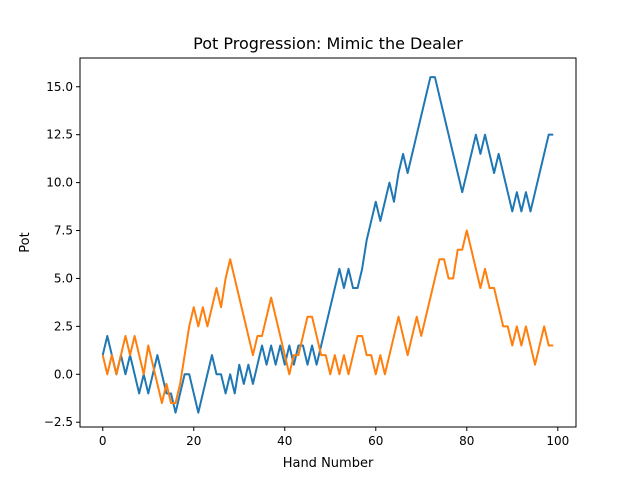 This screenshot has width=640, height=480. What do you see at coordinates (193, 441) in the screenshot?
I see `x-tick-label: 20` at bounding box center [193, 441].